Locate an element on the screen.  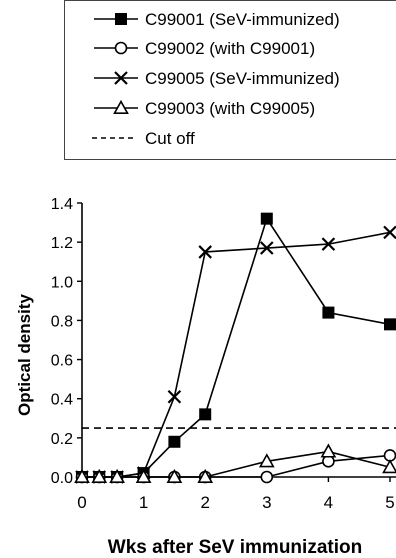
y-tick-label: 1.4 is located at coordinates (62, 204).